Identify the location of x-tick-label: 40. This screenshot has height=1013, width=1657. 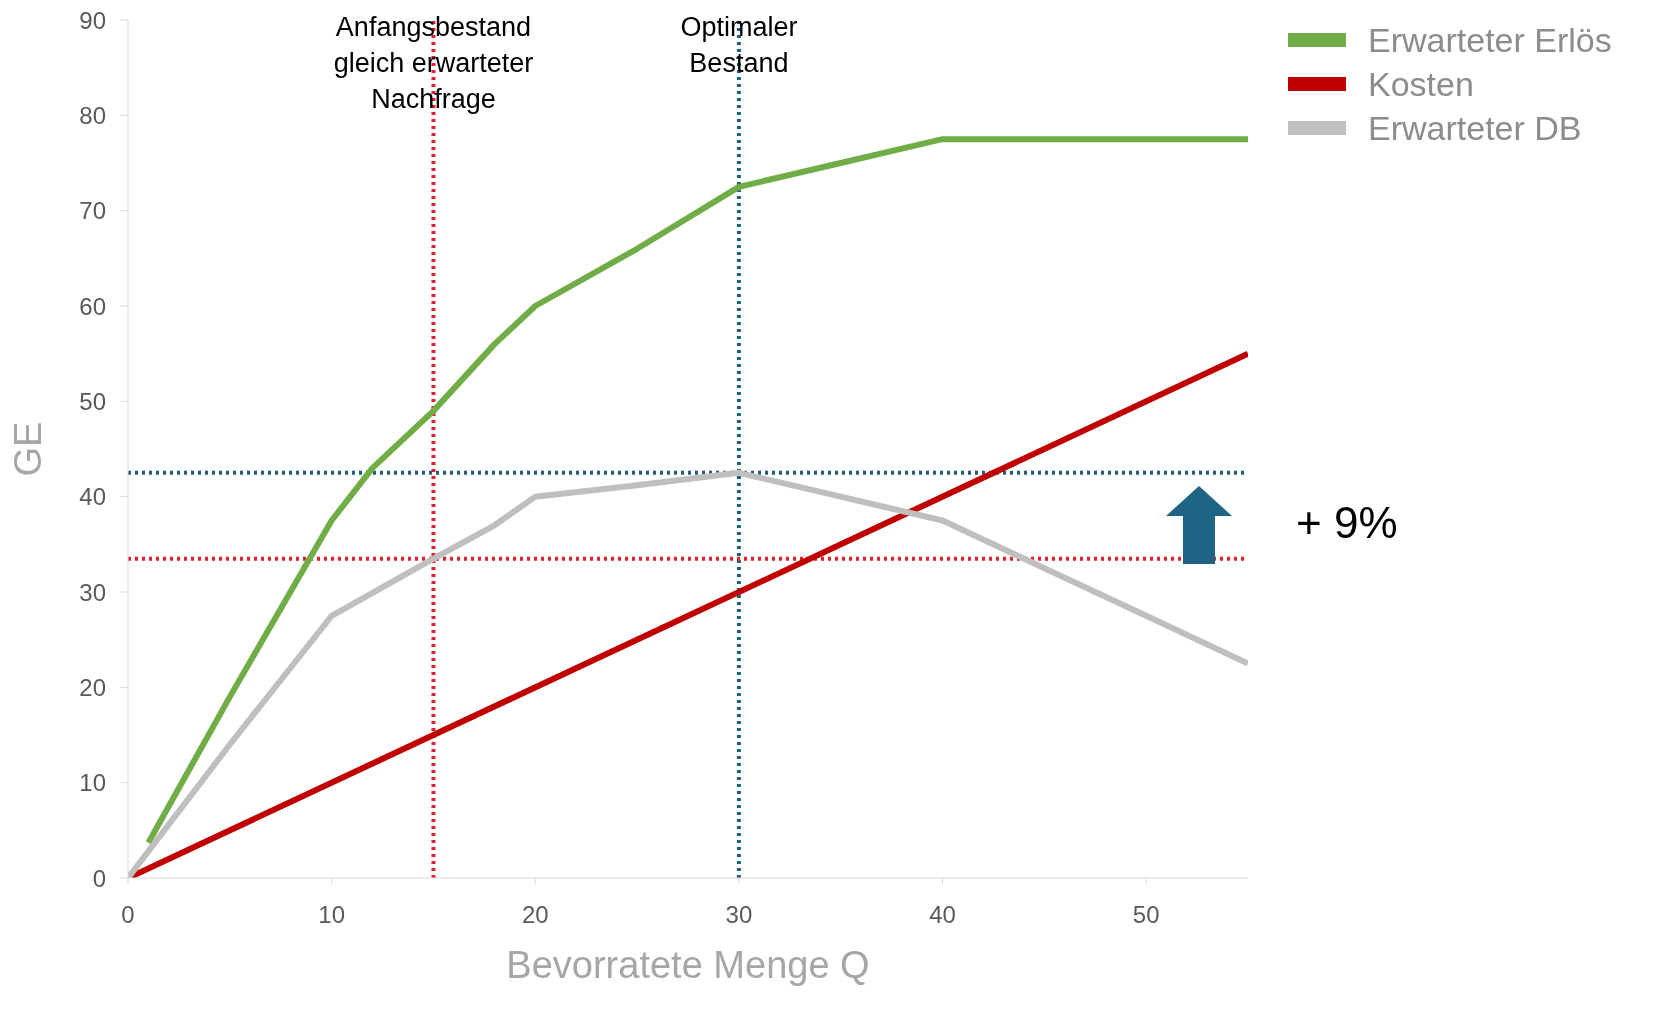
(942, 915).